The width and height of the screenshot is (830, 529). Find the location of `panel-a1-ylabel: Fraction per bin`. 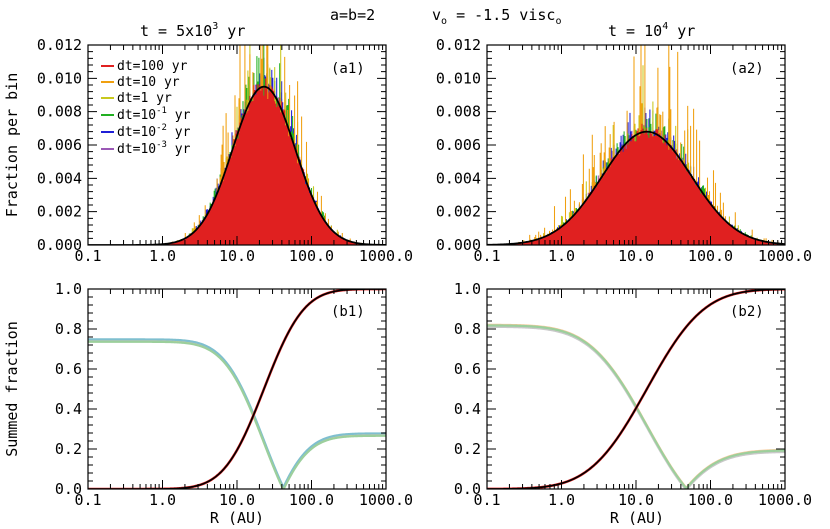

panel-a1-ylabel: Fraction per bin is located at coordinates (12, 145).